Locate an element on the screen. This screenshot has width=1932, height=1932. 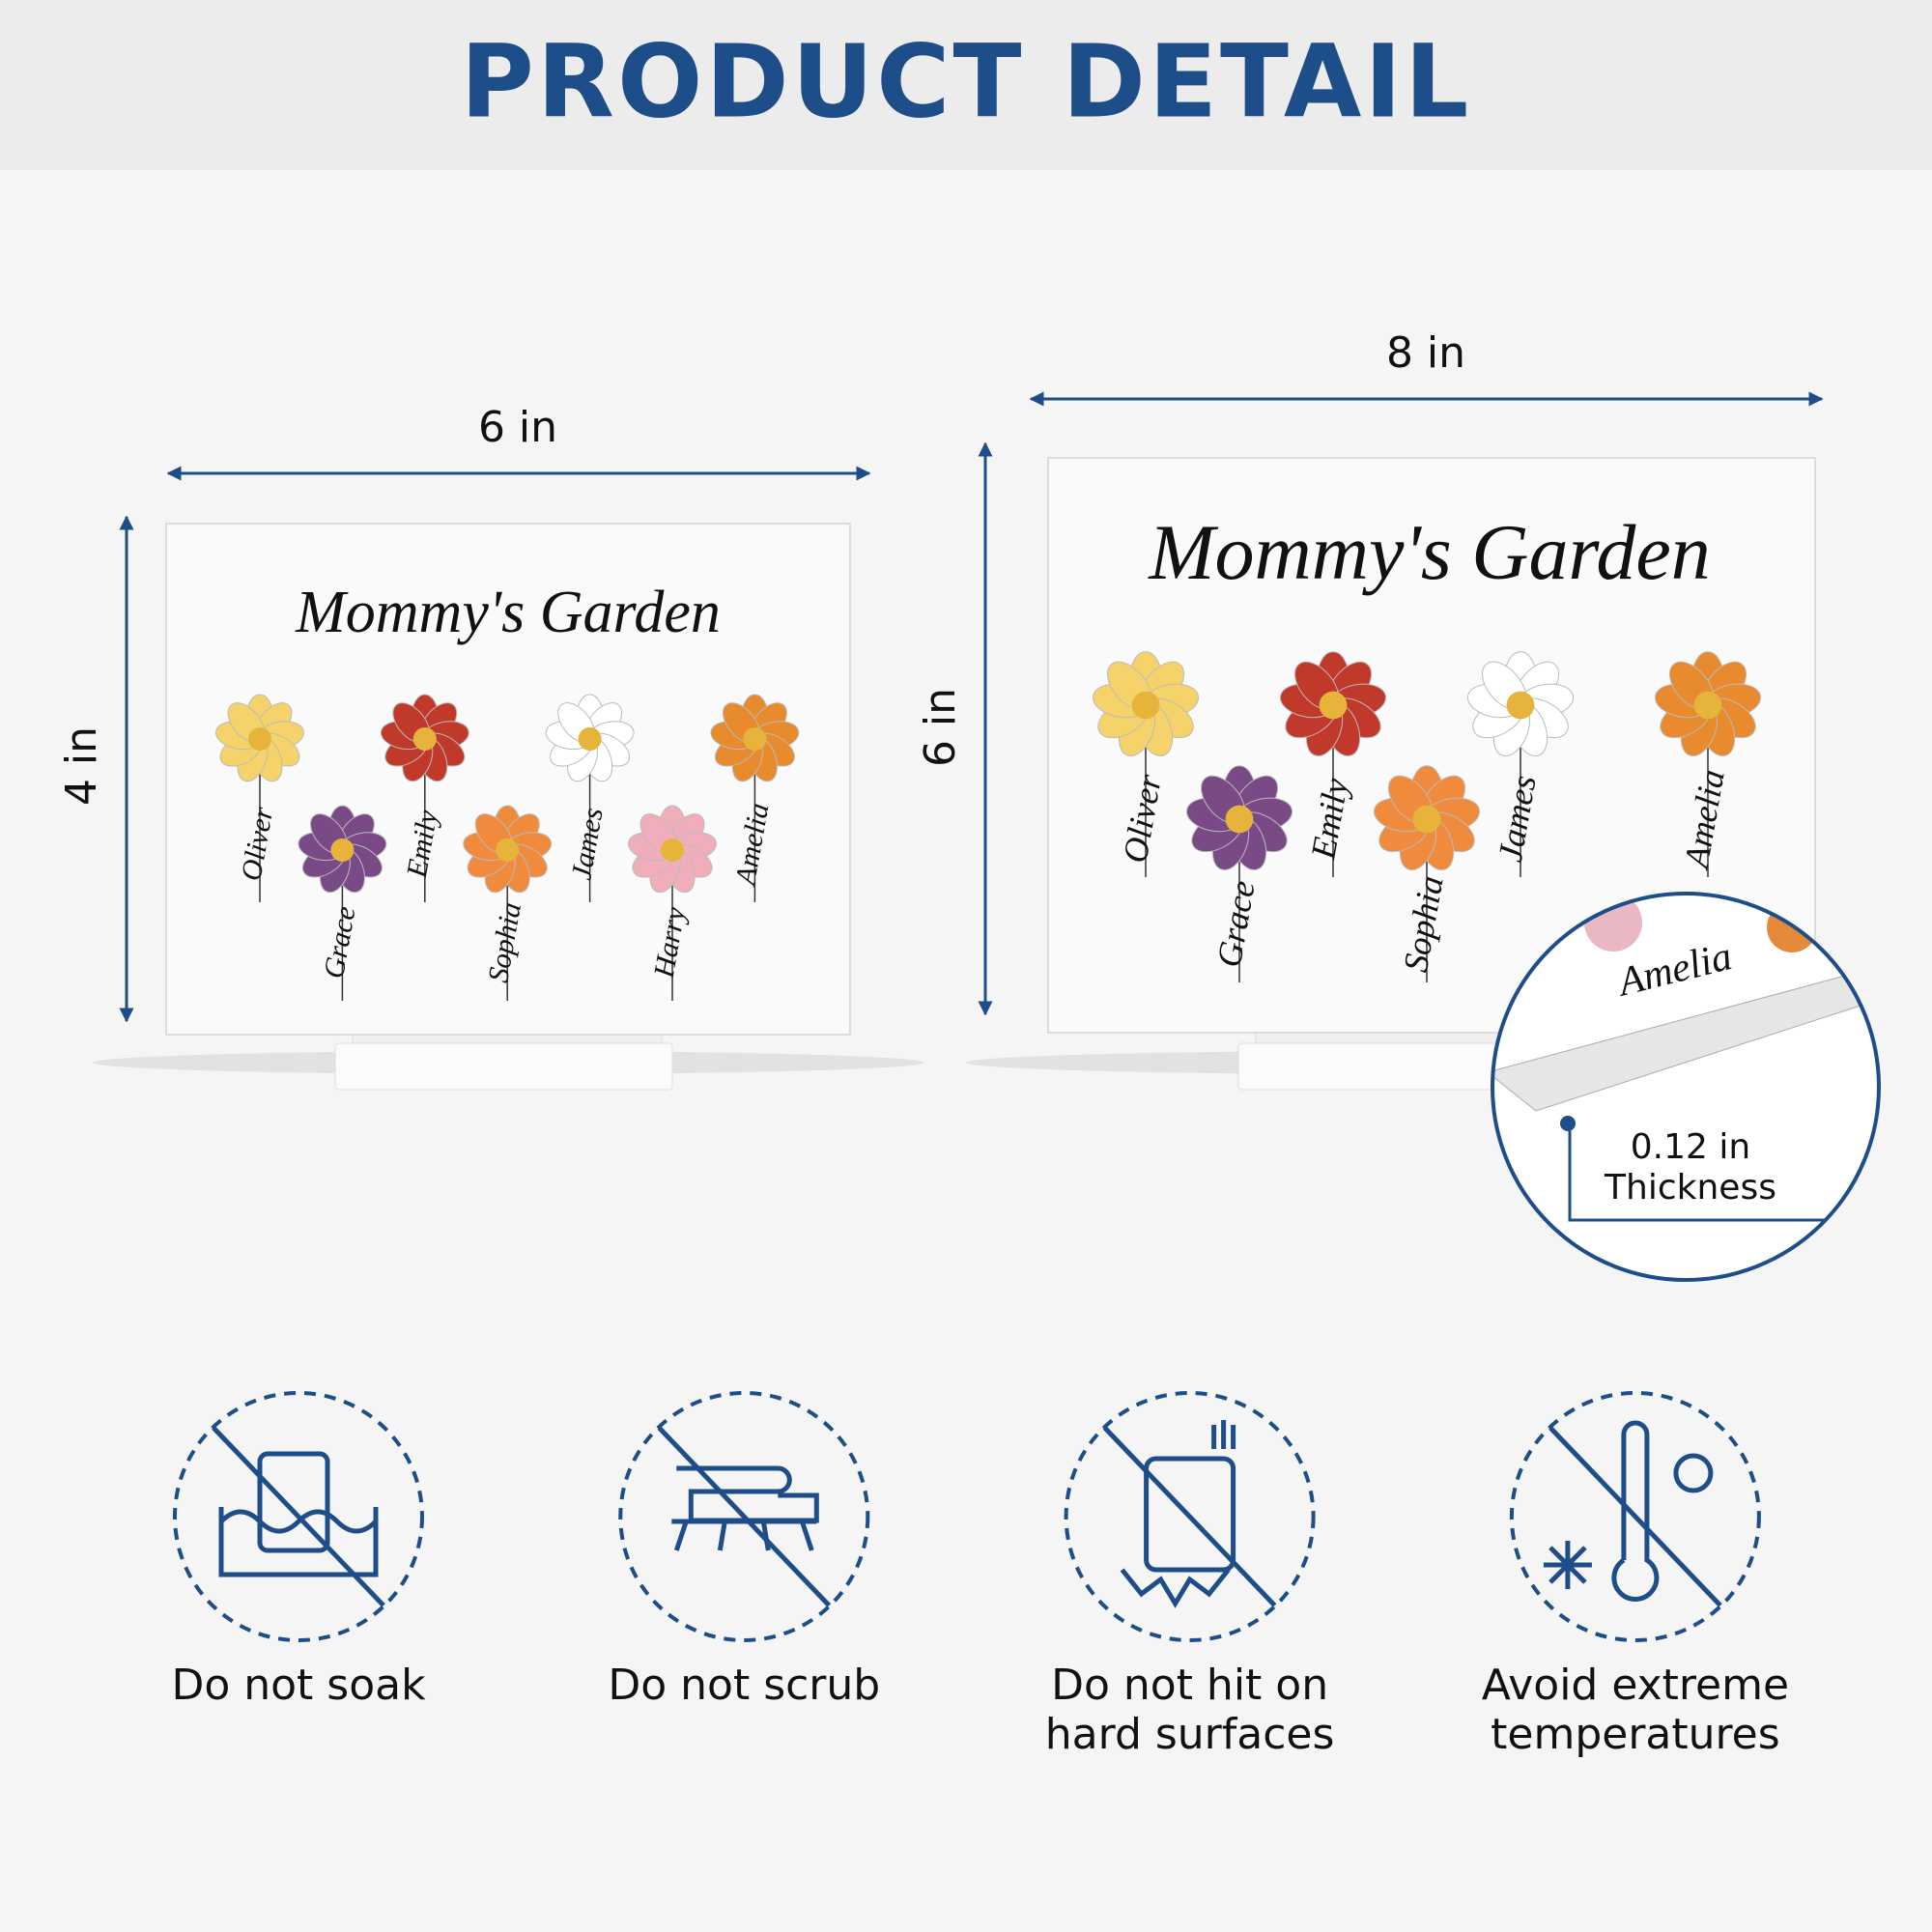
thickness-label: Thickness is located at coordinates (1690, 1188).